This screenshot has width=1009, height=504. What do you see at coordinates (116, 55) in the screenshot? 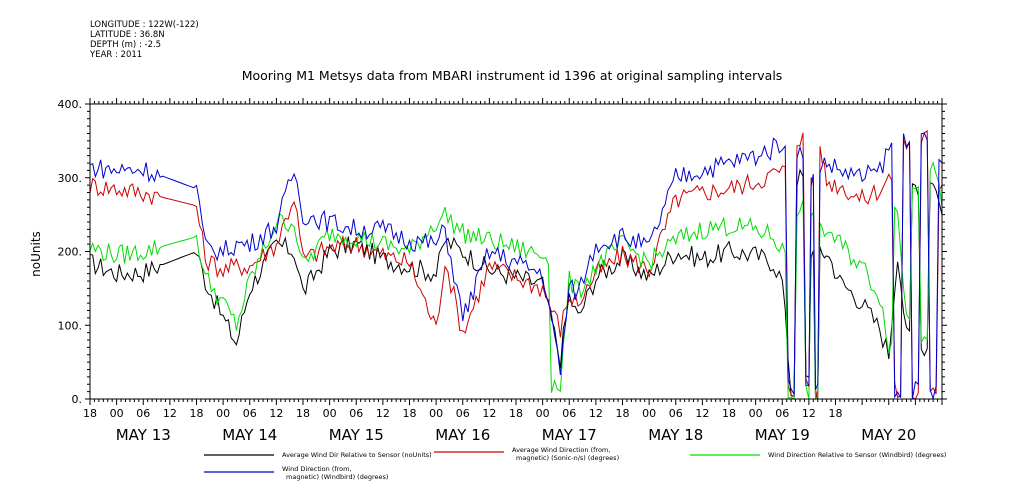
I see `year-label: YEAR : 2011` at bounding box center [116, 55].